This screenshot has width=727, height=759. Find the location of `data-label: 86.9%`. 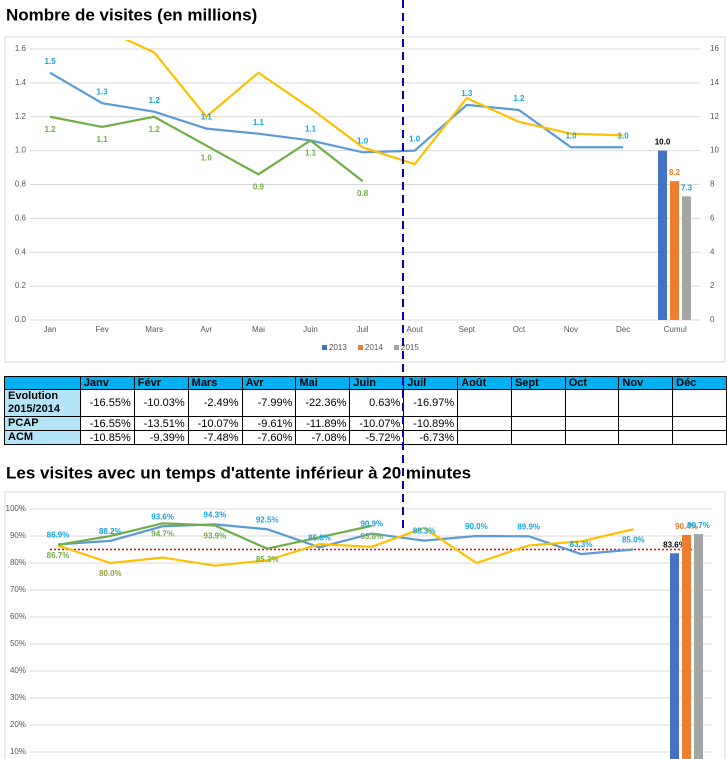

data-label: 86.9% is located at coordinates (58, 534).